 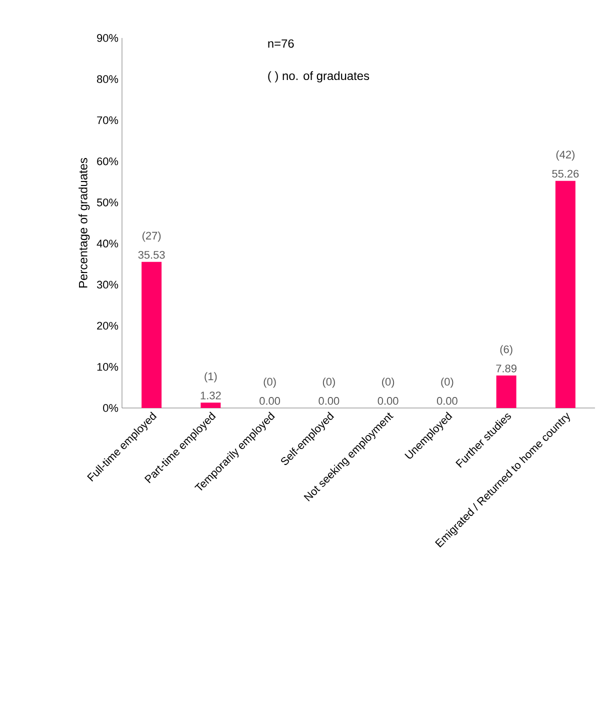 I want to click on annotation: (27), so click(x=151, y=237).